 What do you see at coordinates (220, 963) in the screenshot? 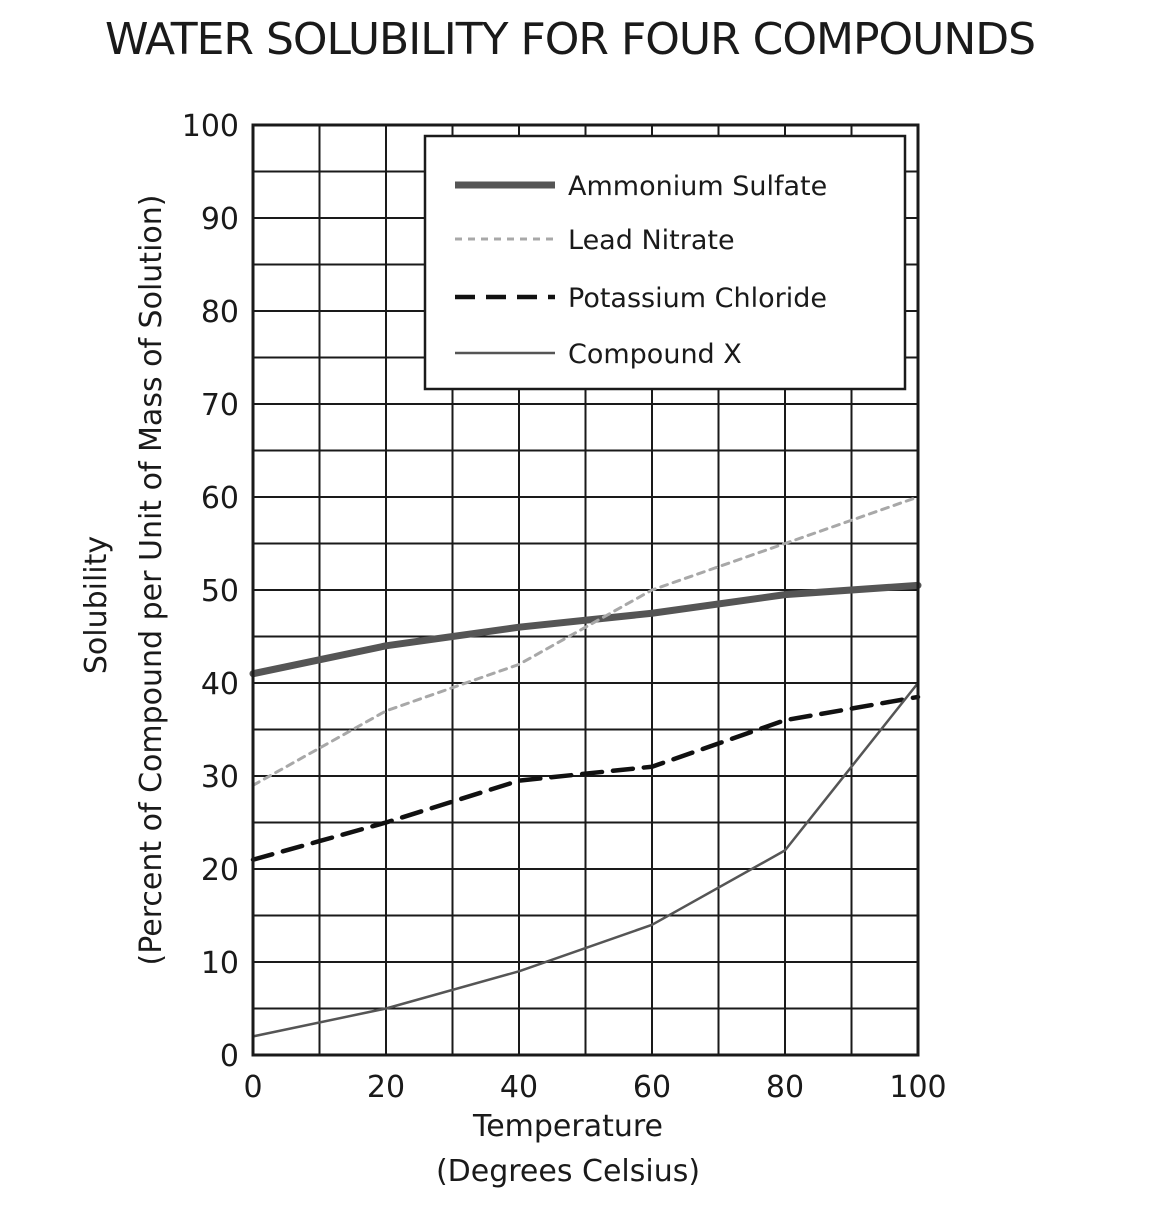
I see `y-tick-label: 10` at bounding box center [220, 963].